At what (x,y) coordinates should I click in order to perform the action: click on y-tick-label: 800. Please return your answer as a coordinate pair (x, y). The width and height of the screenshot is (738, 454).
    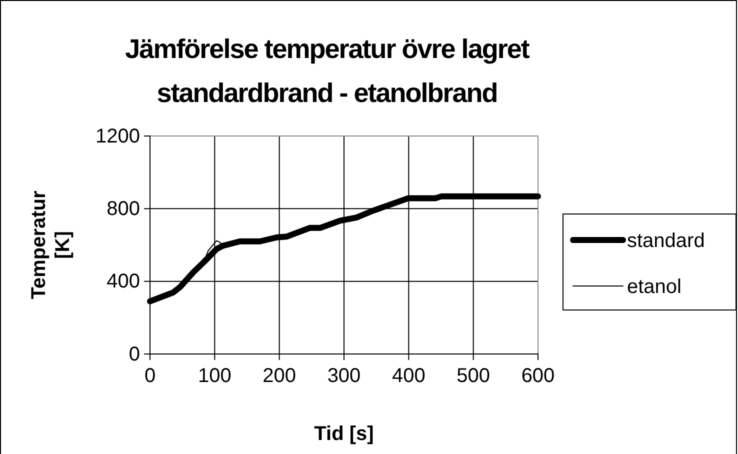
    Looking at the image, I should click on (123, 209).